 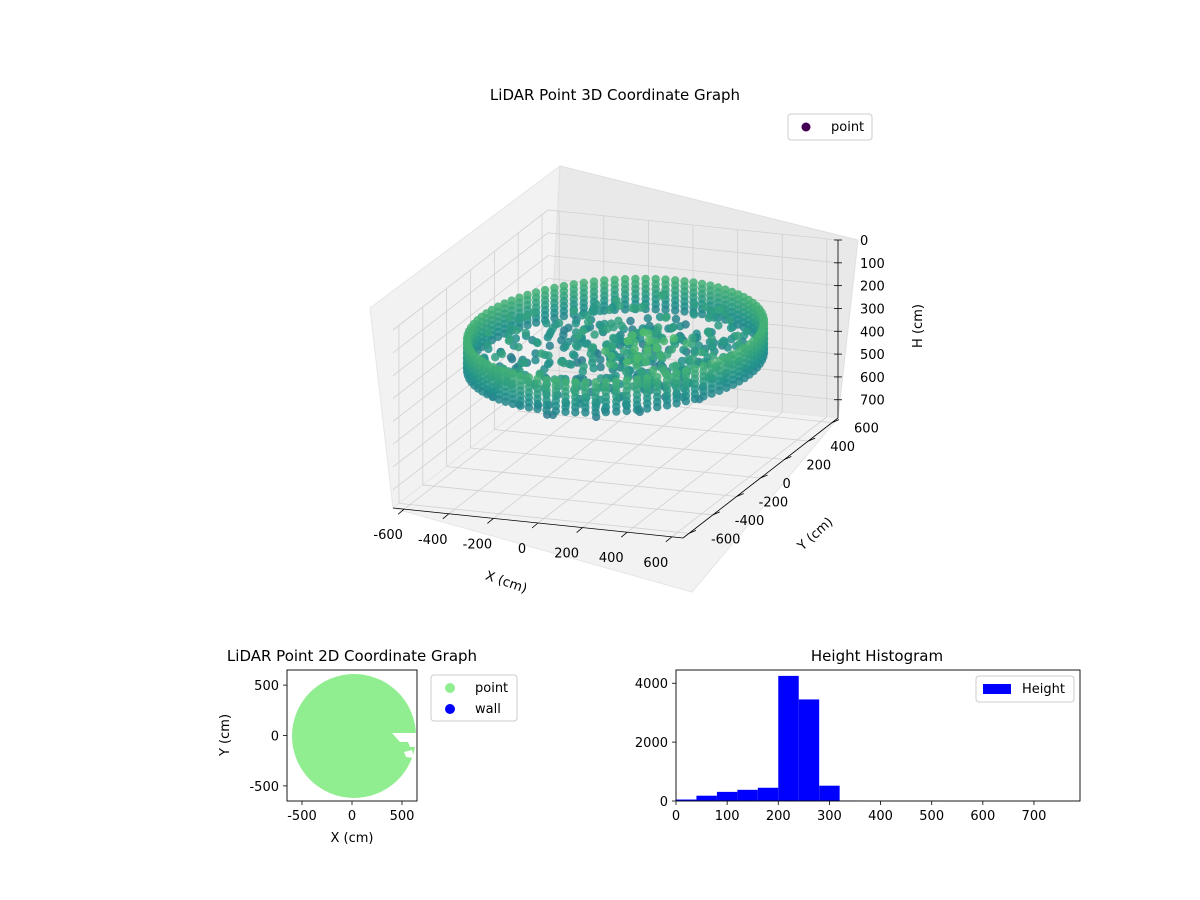 What do you see at coordinates (872, 287) in the screenshot?
I see `z-tick-3d-2: 200` at bounding box center [872, 287].